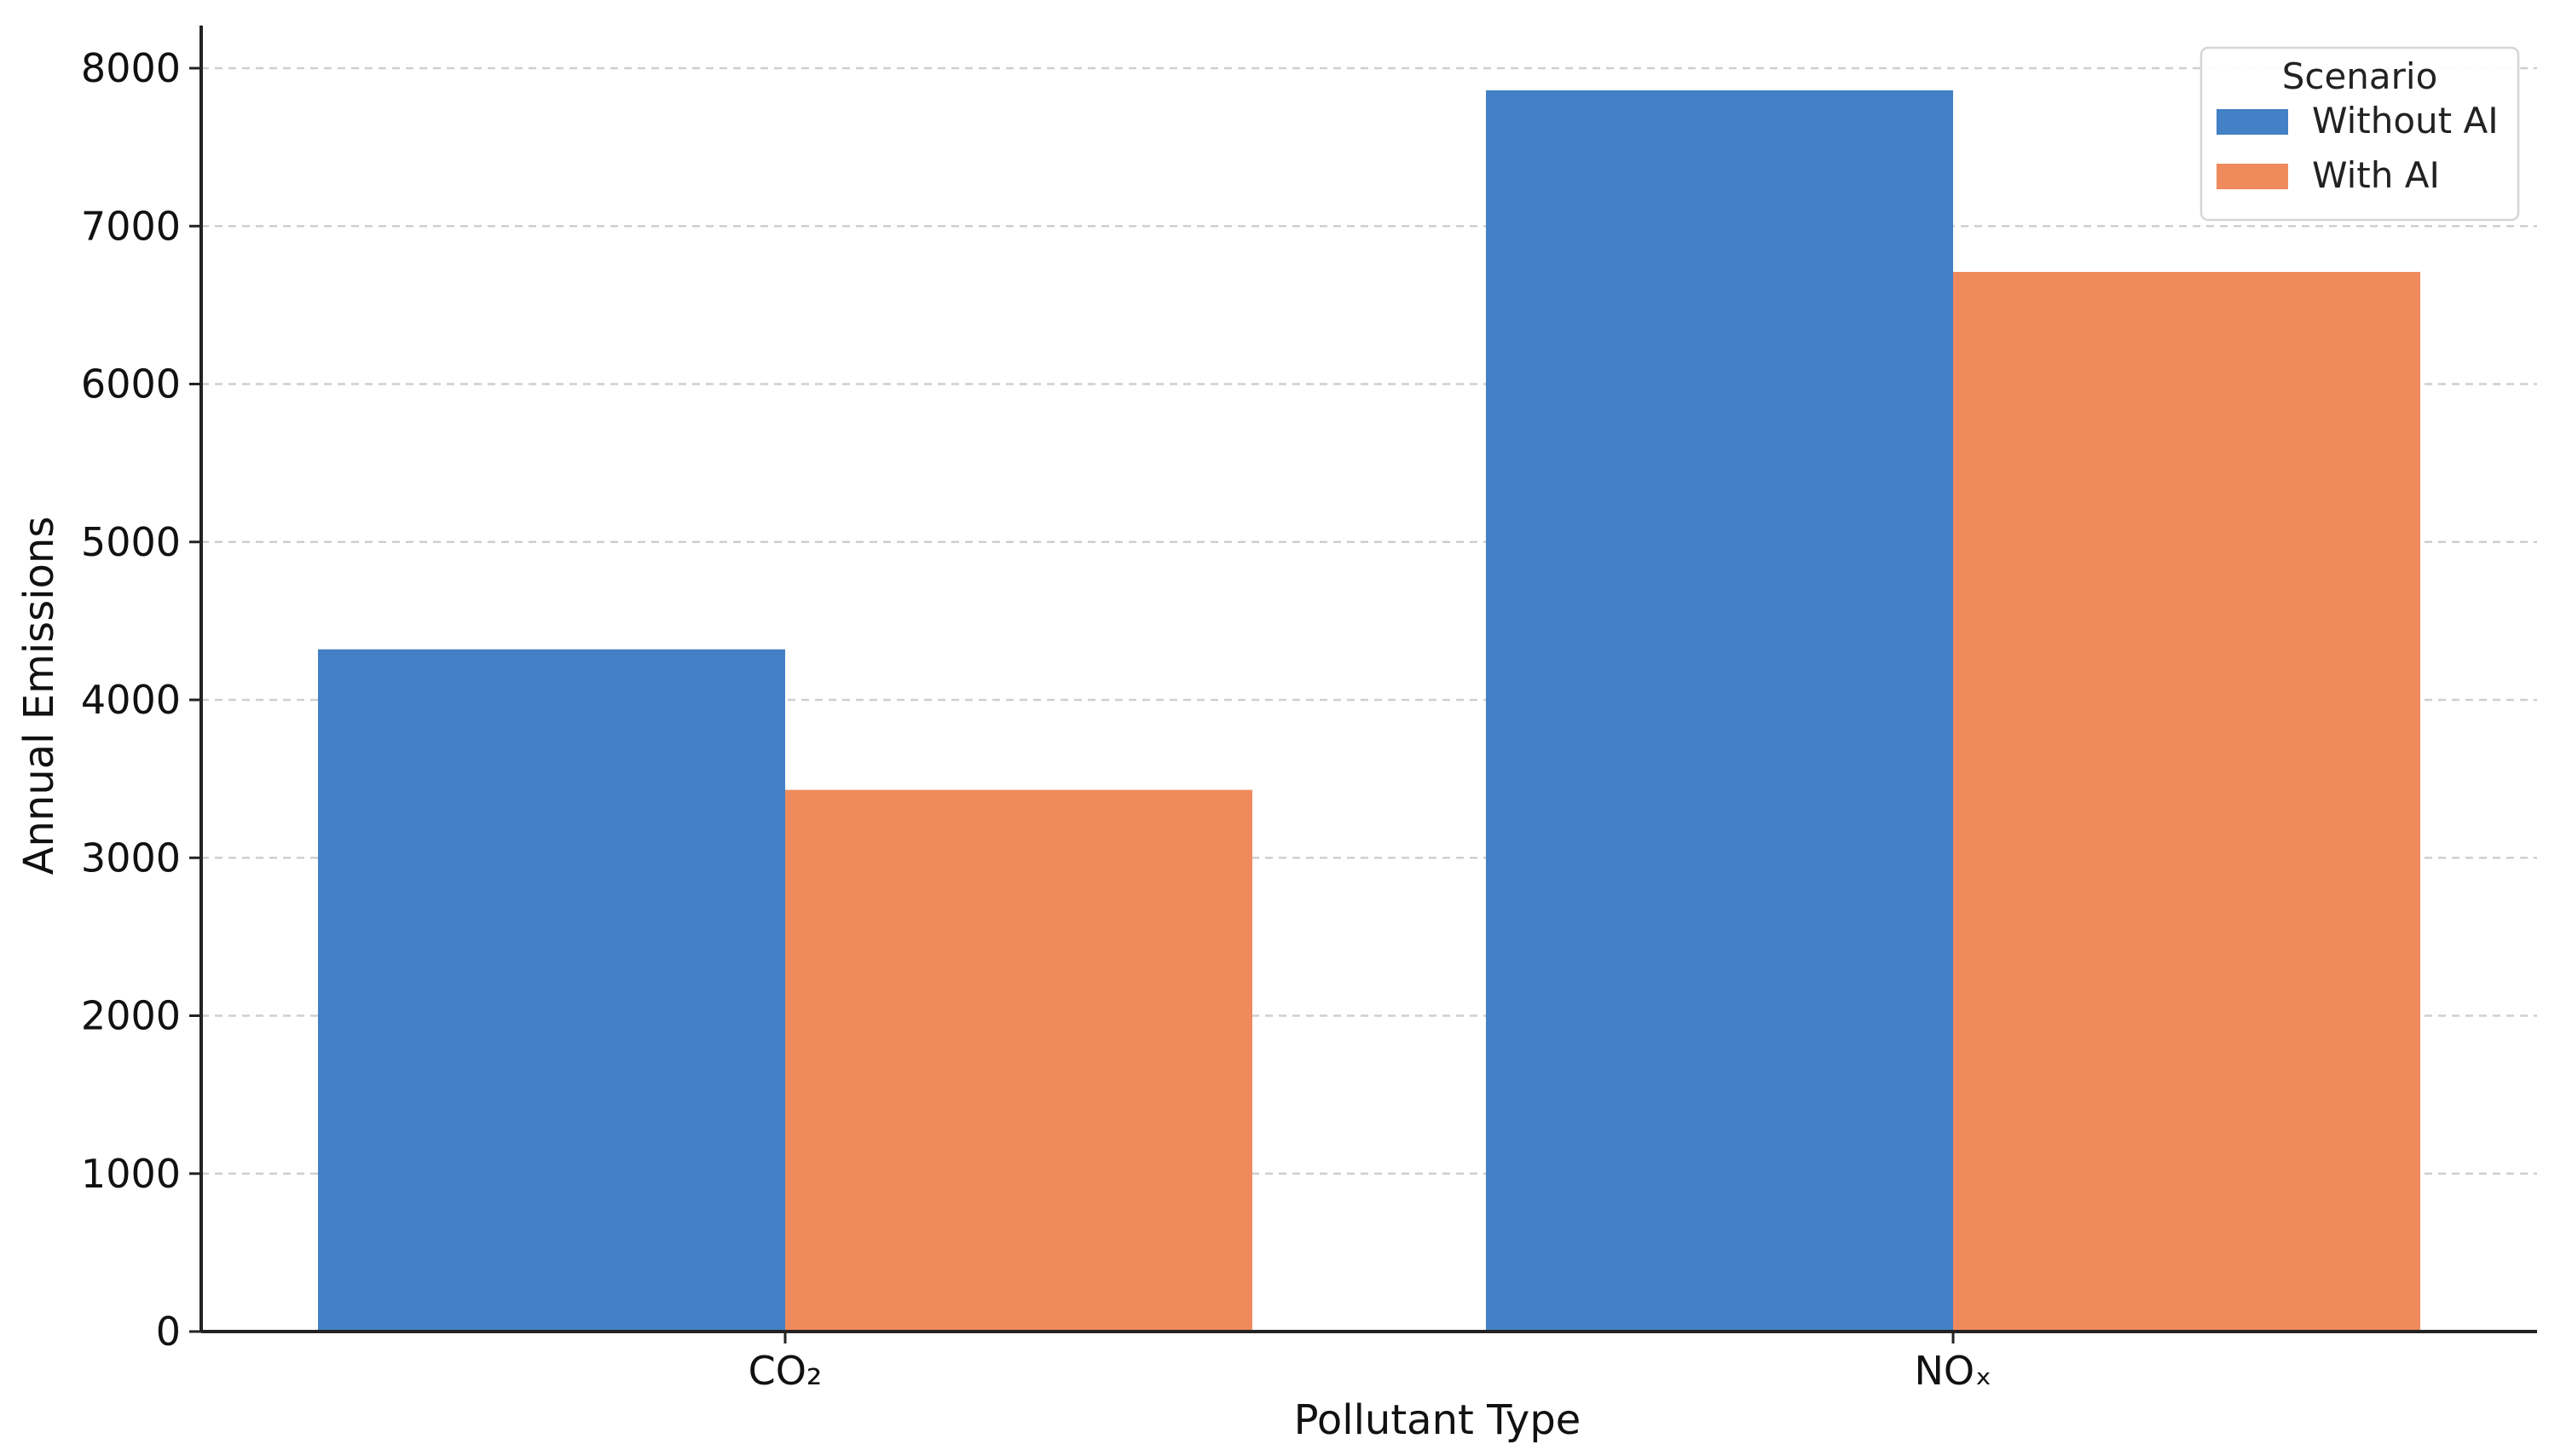 This screenshot has height=1456, width=2549. What do you see at coordinates (2360, 76) in the screenshot?
I see `legend-title: Scenario` at bounding box center [2360, 76].